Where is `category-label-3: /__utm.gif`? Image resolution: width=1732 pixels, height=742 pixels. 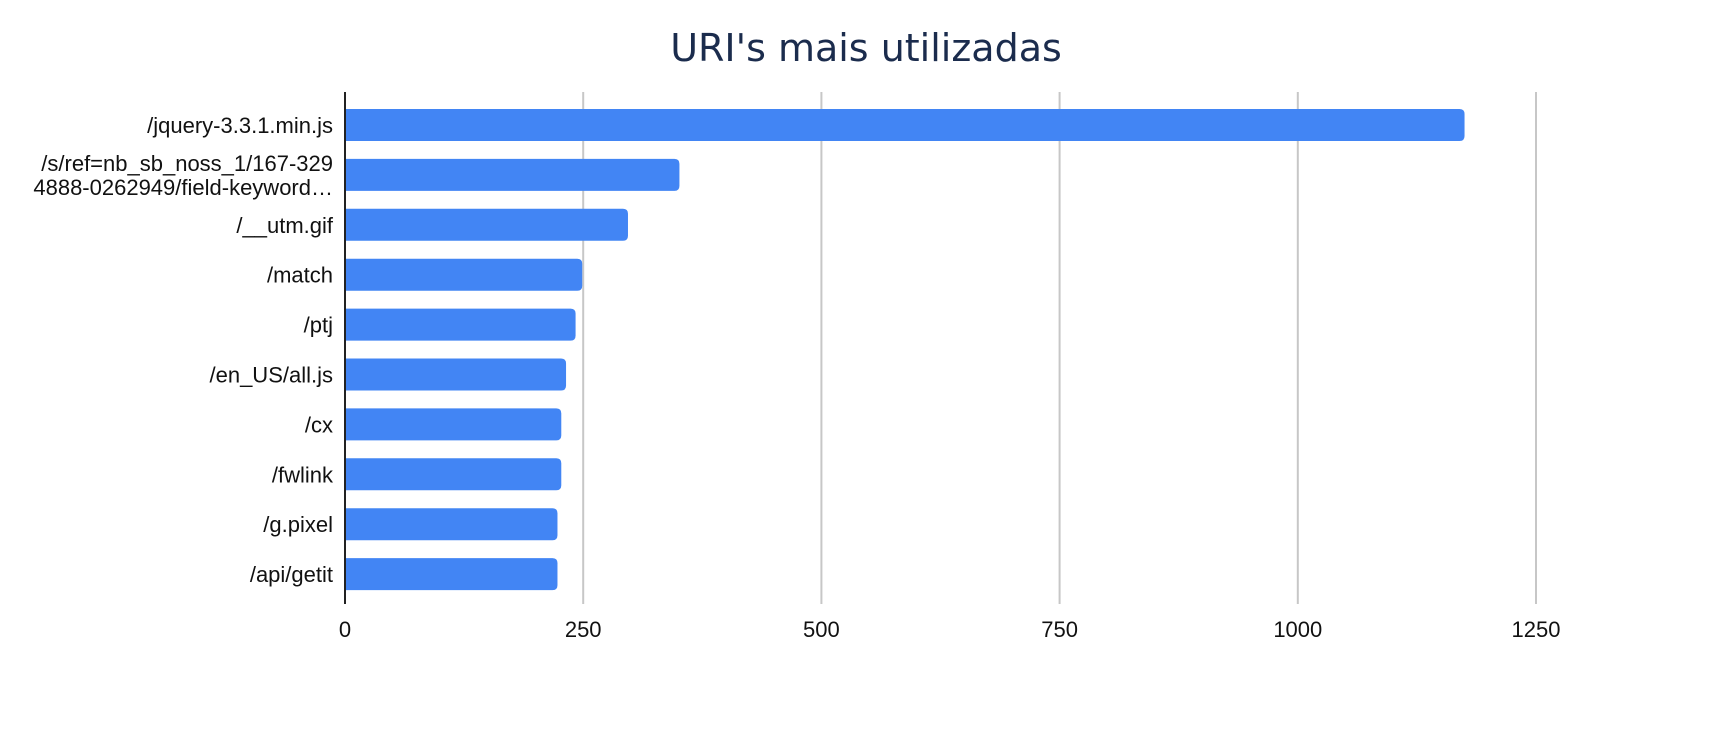
category-label-3: /__utm.gif is located at coordinates (284, 225).